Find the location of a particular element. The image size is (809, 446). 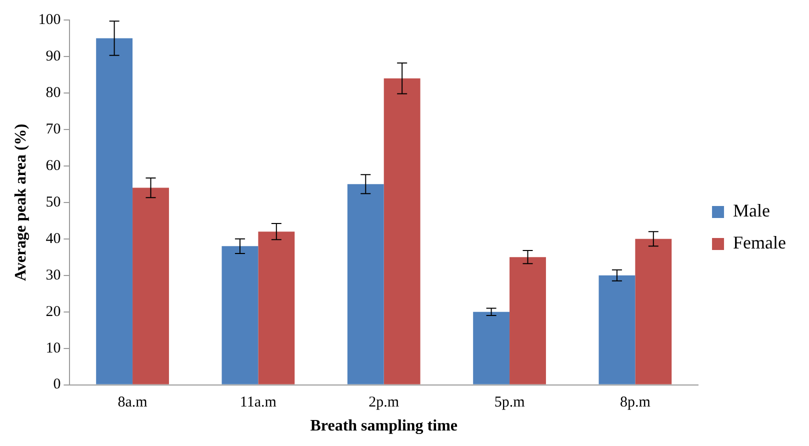

x-tick-label: 2p.m is located at coordinates (384, 402).